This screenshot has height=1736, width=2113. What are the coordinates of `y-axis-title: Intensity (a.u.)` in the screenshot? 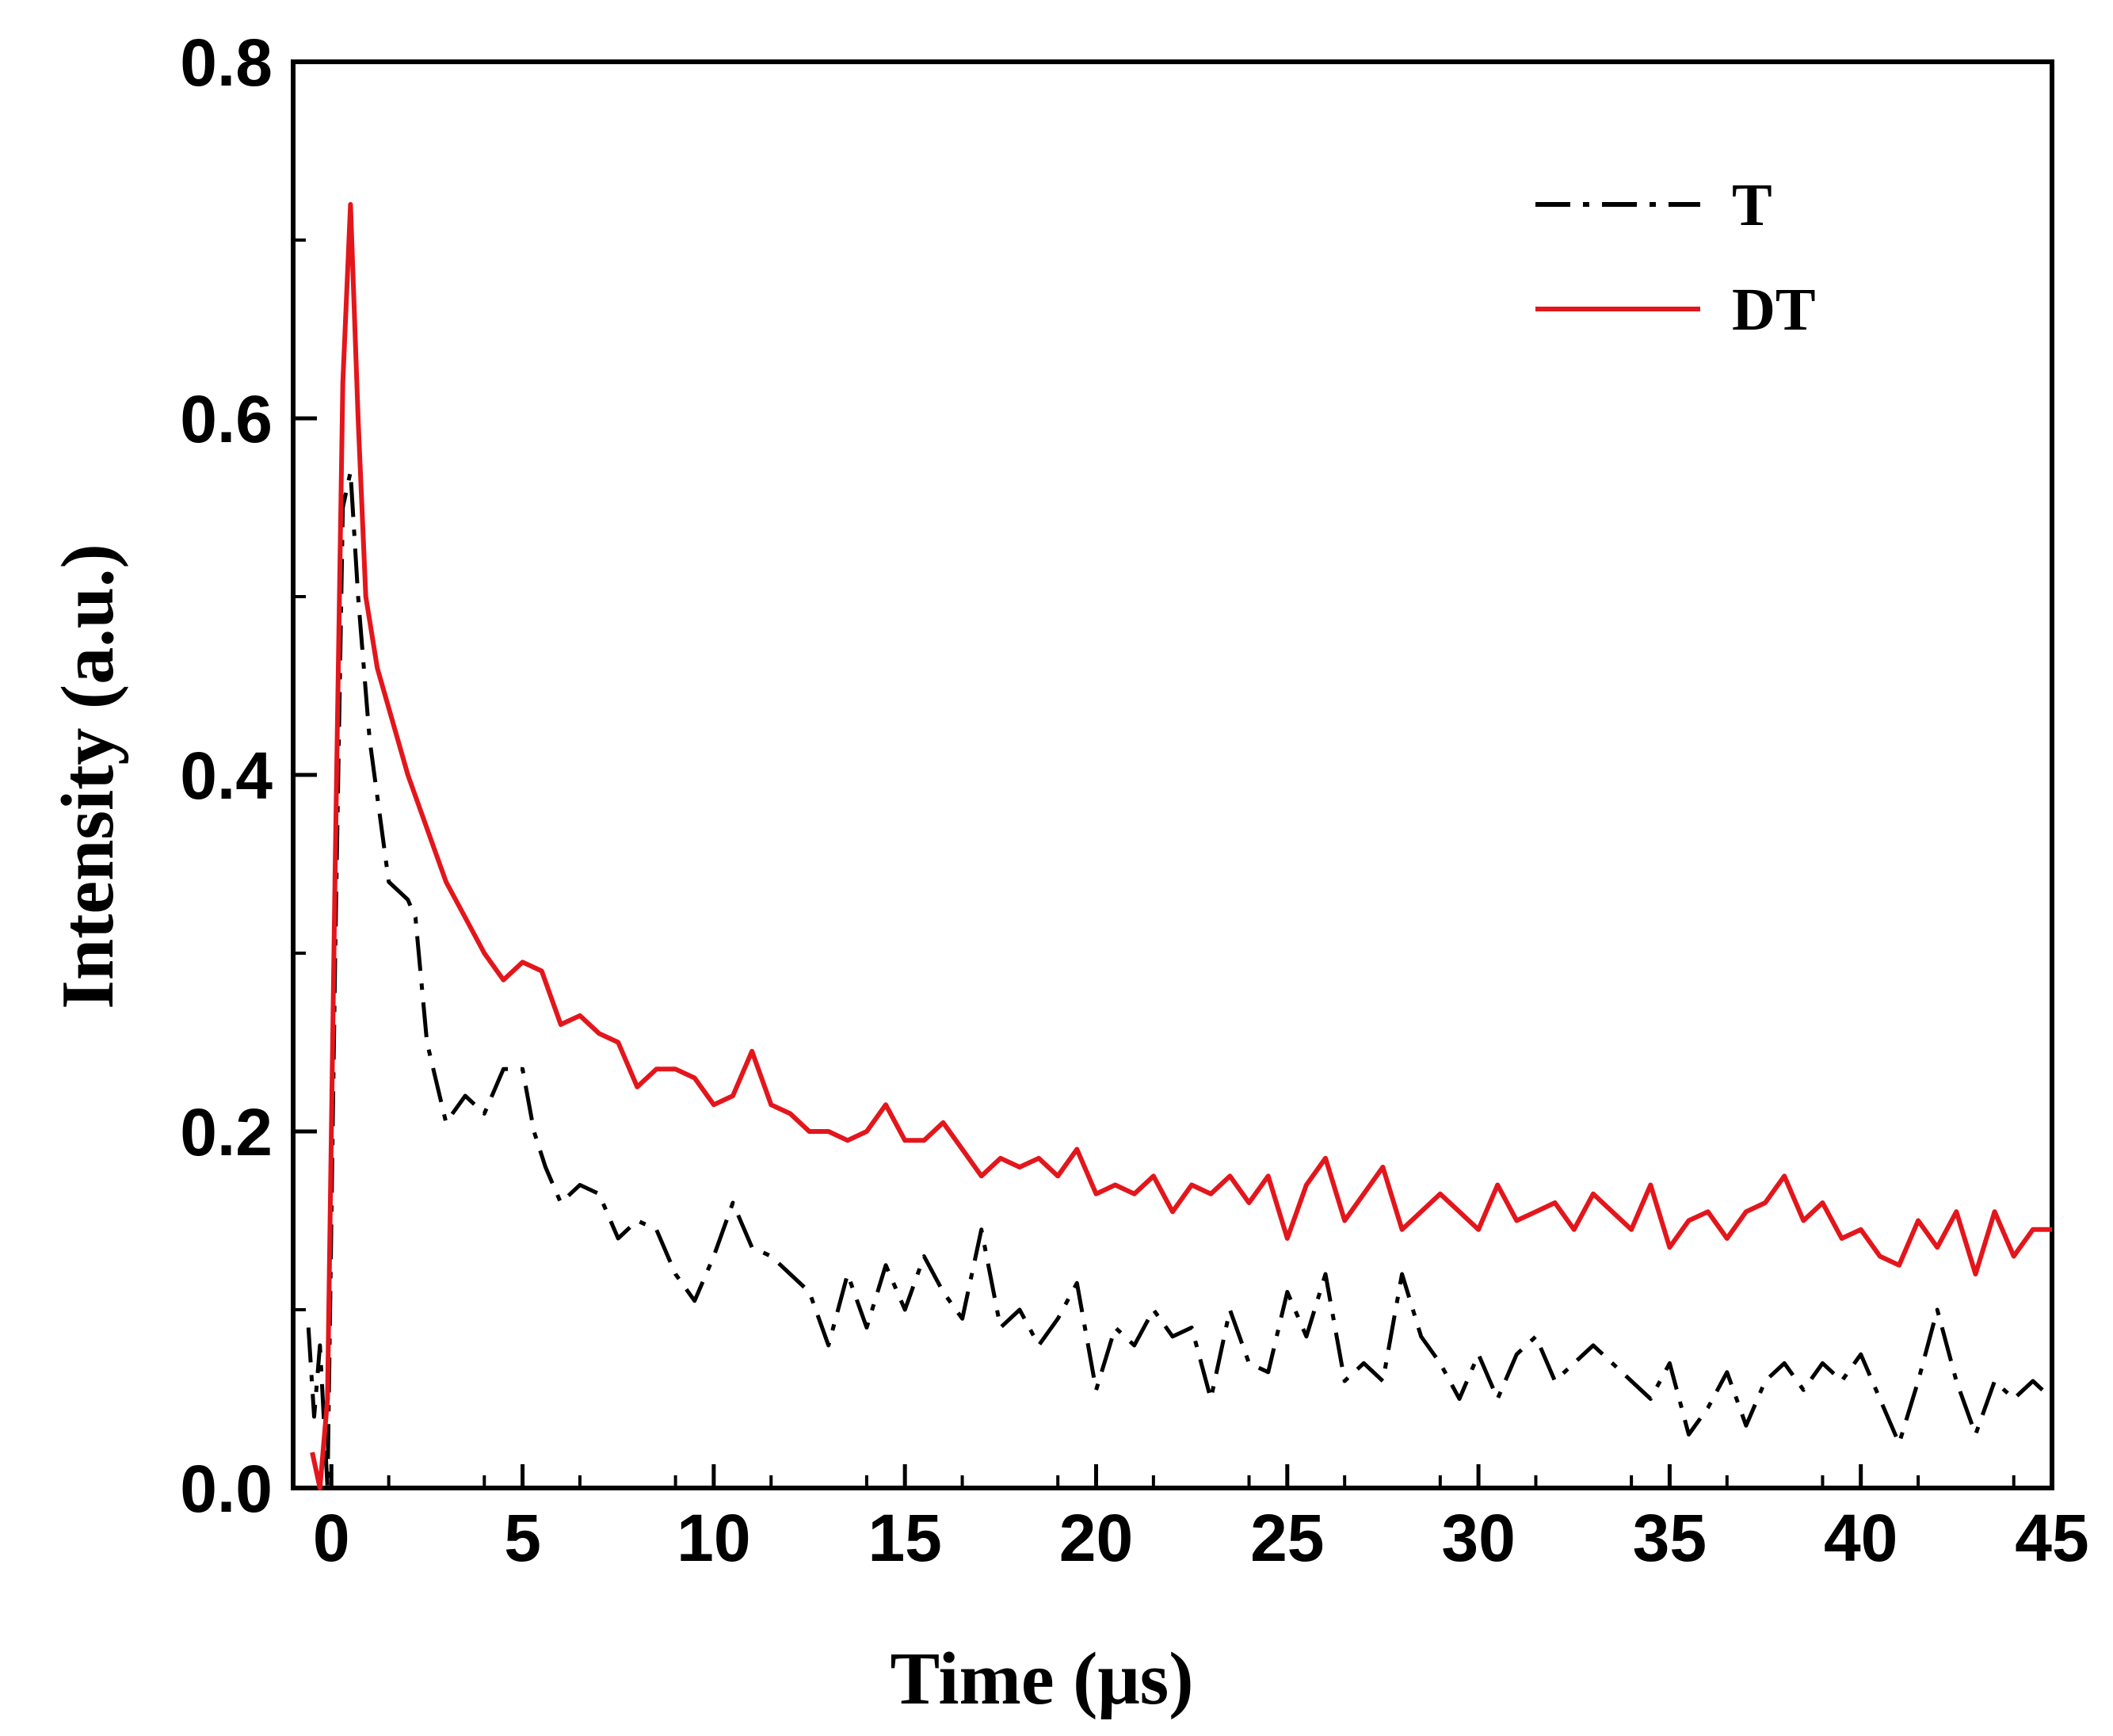 It's located at (88, 776).